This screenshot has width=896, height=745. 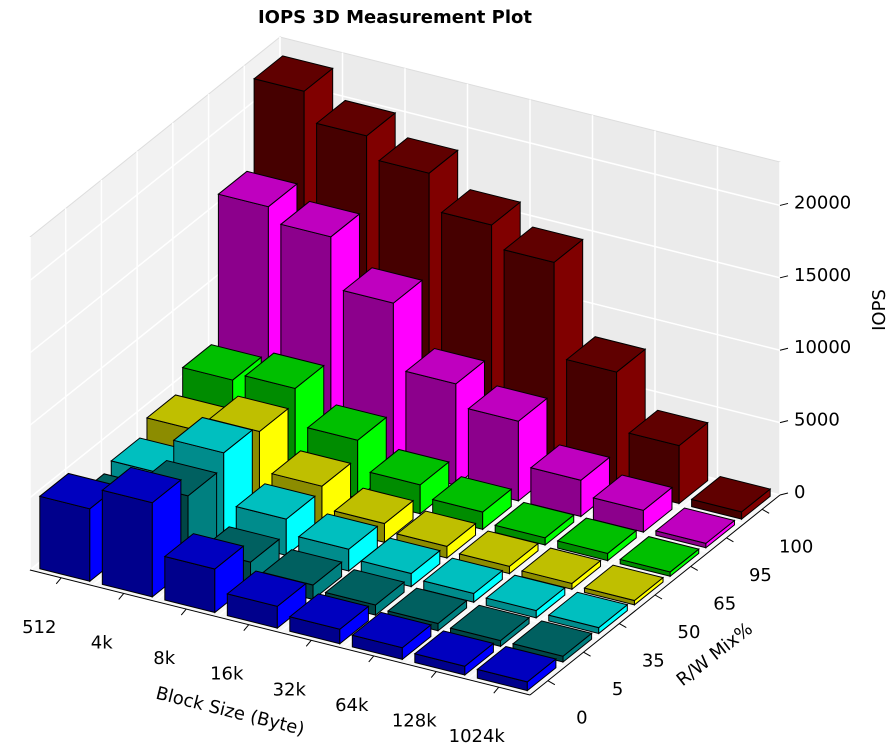 What do you see at coordinates (477, 735) in the screenshot?
I see `x-tick-label: 1024k` at bounding box center [477, 735].